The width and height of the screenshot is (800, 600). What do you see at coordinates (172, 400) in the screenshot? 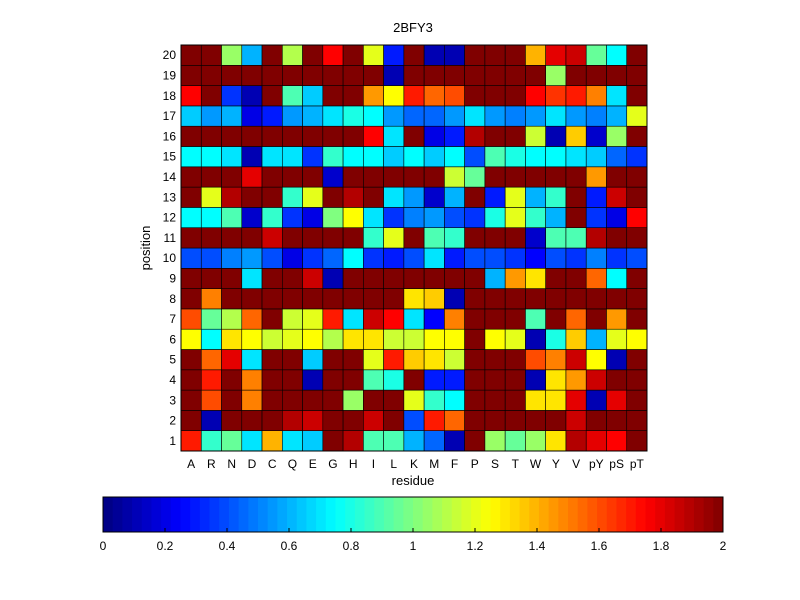
I see `y-tick-label: 3` at bounding box center [172, 400].